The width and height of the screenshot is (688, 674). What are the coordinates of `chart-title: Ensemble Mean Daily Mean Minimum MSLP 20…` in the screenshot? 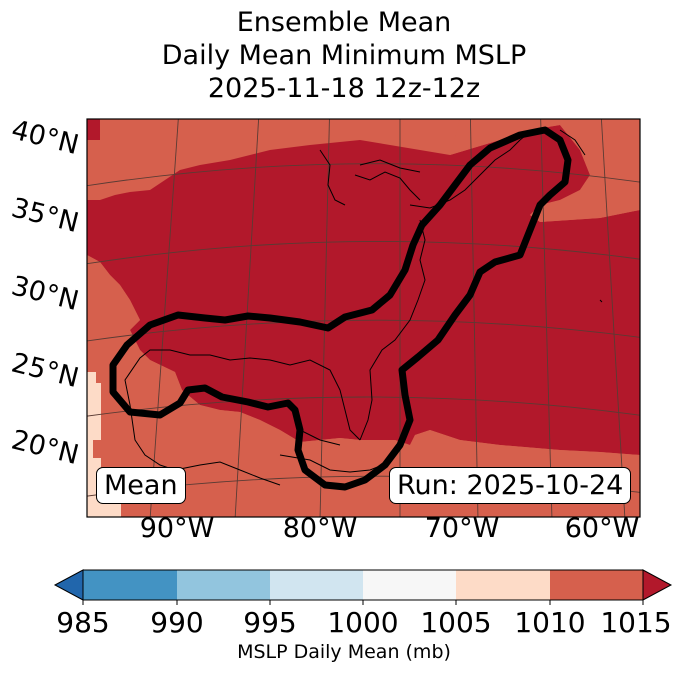 It's located at (344, 55).